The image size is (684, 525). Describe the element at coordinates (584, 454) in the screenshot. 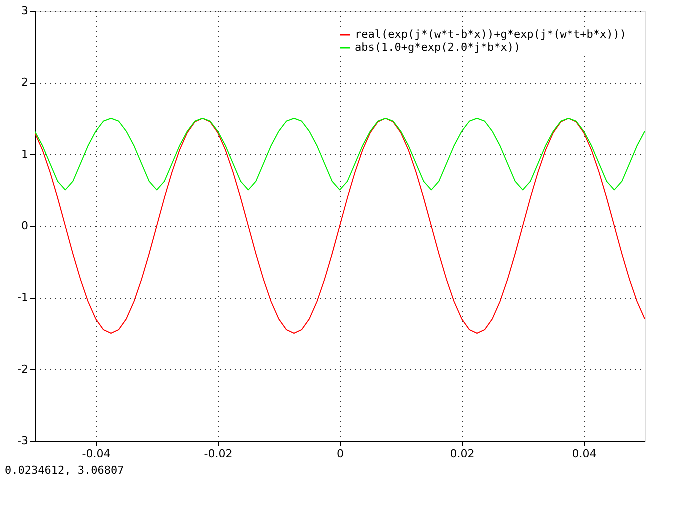

I see `x-tick-label: 0.04` at that location.